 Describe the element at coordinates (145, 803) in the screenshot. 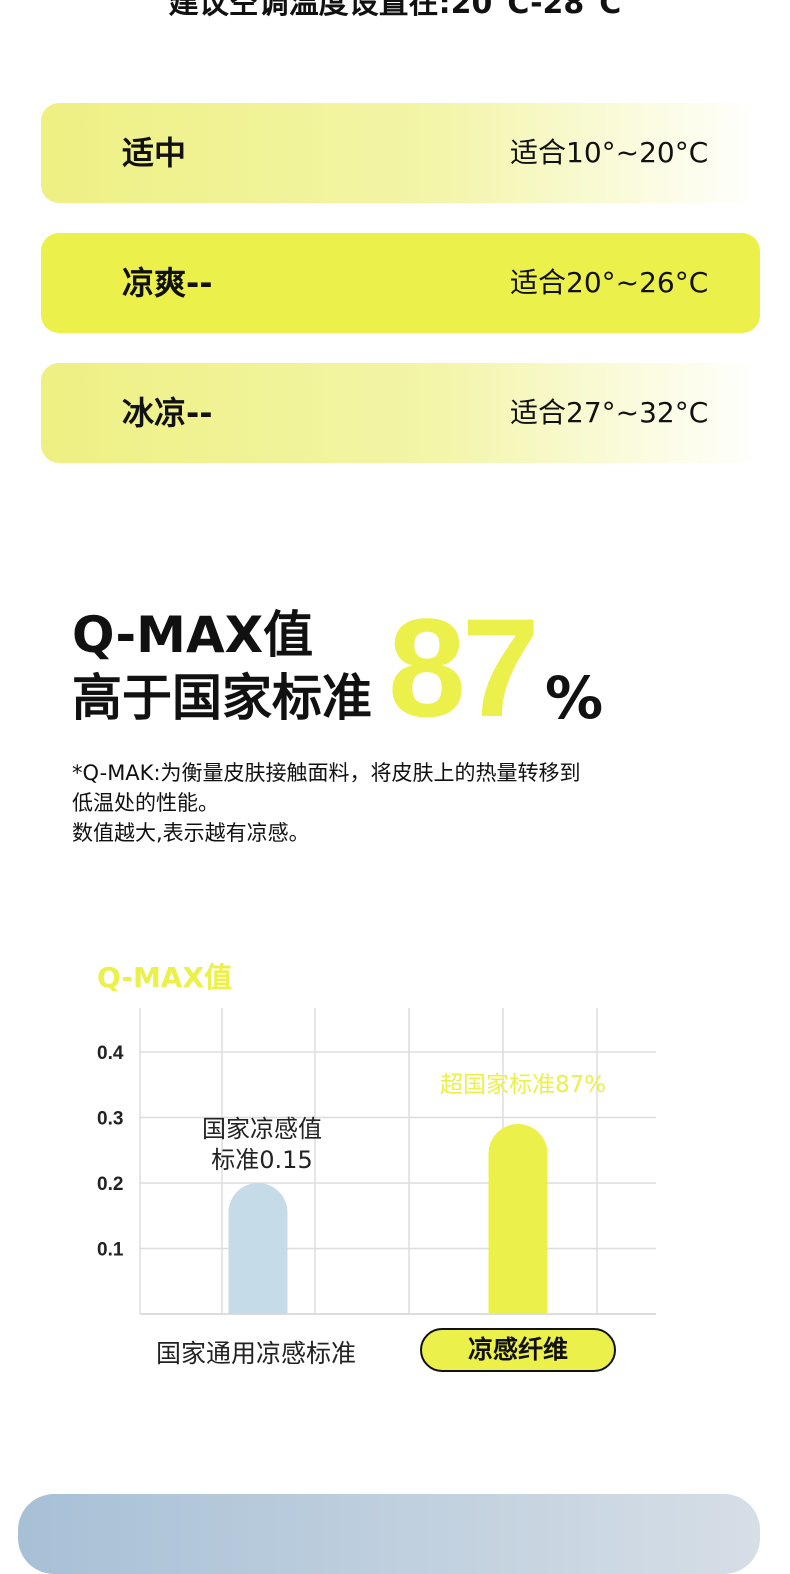

I see `note-line: 低温处的性能。` at that location.